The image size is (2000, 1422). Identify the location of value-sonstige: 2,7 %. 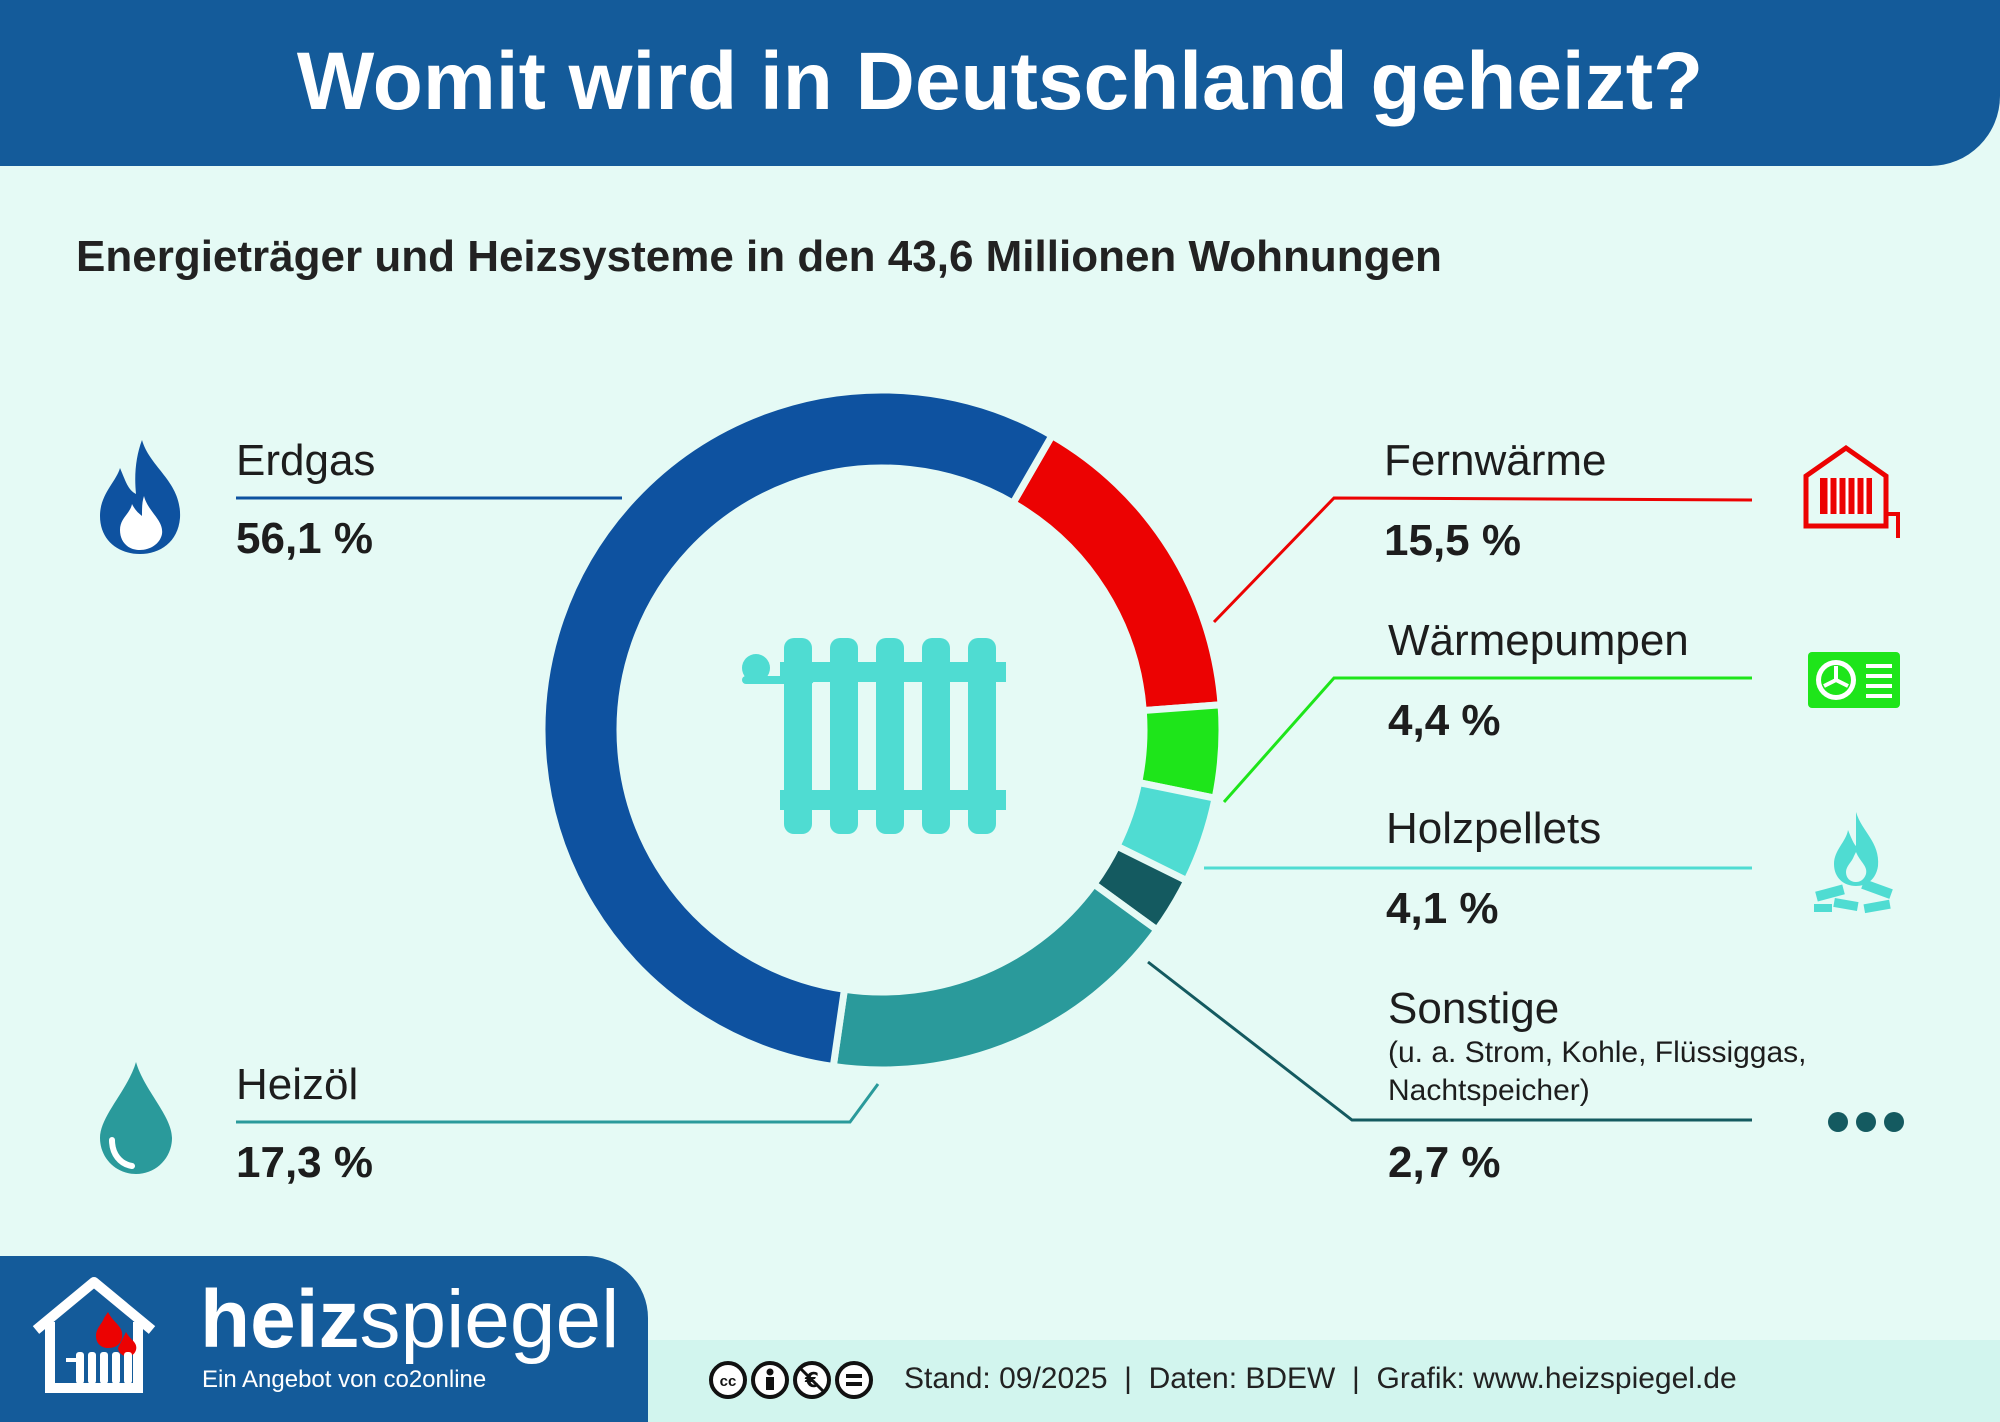
(1444, 1162).